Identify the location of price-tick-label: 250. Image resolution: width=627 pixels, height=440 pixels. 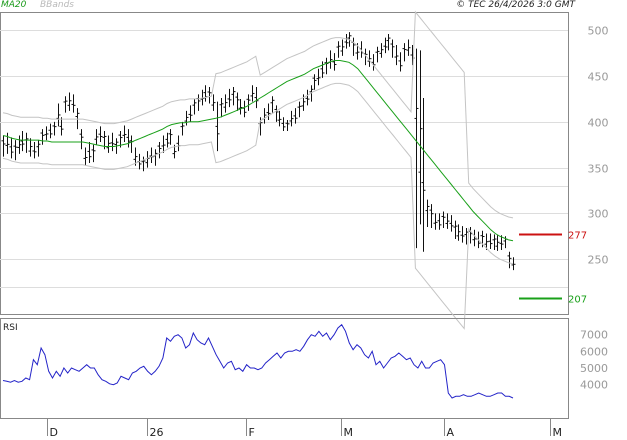
(598, 260).